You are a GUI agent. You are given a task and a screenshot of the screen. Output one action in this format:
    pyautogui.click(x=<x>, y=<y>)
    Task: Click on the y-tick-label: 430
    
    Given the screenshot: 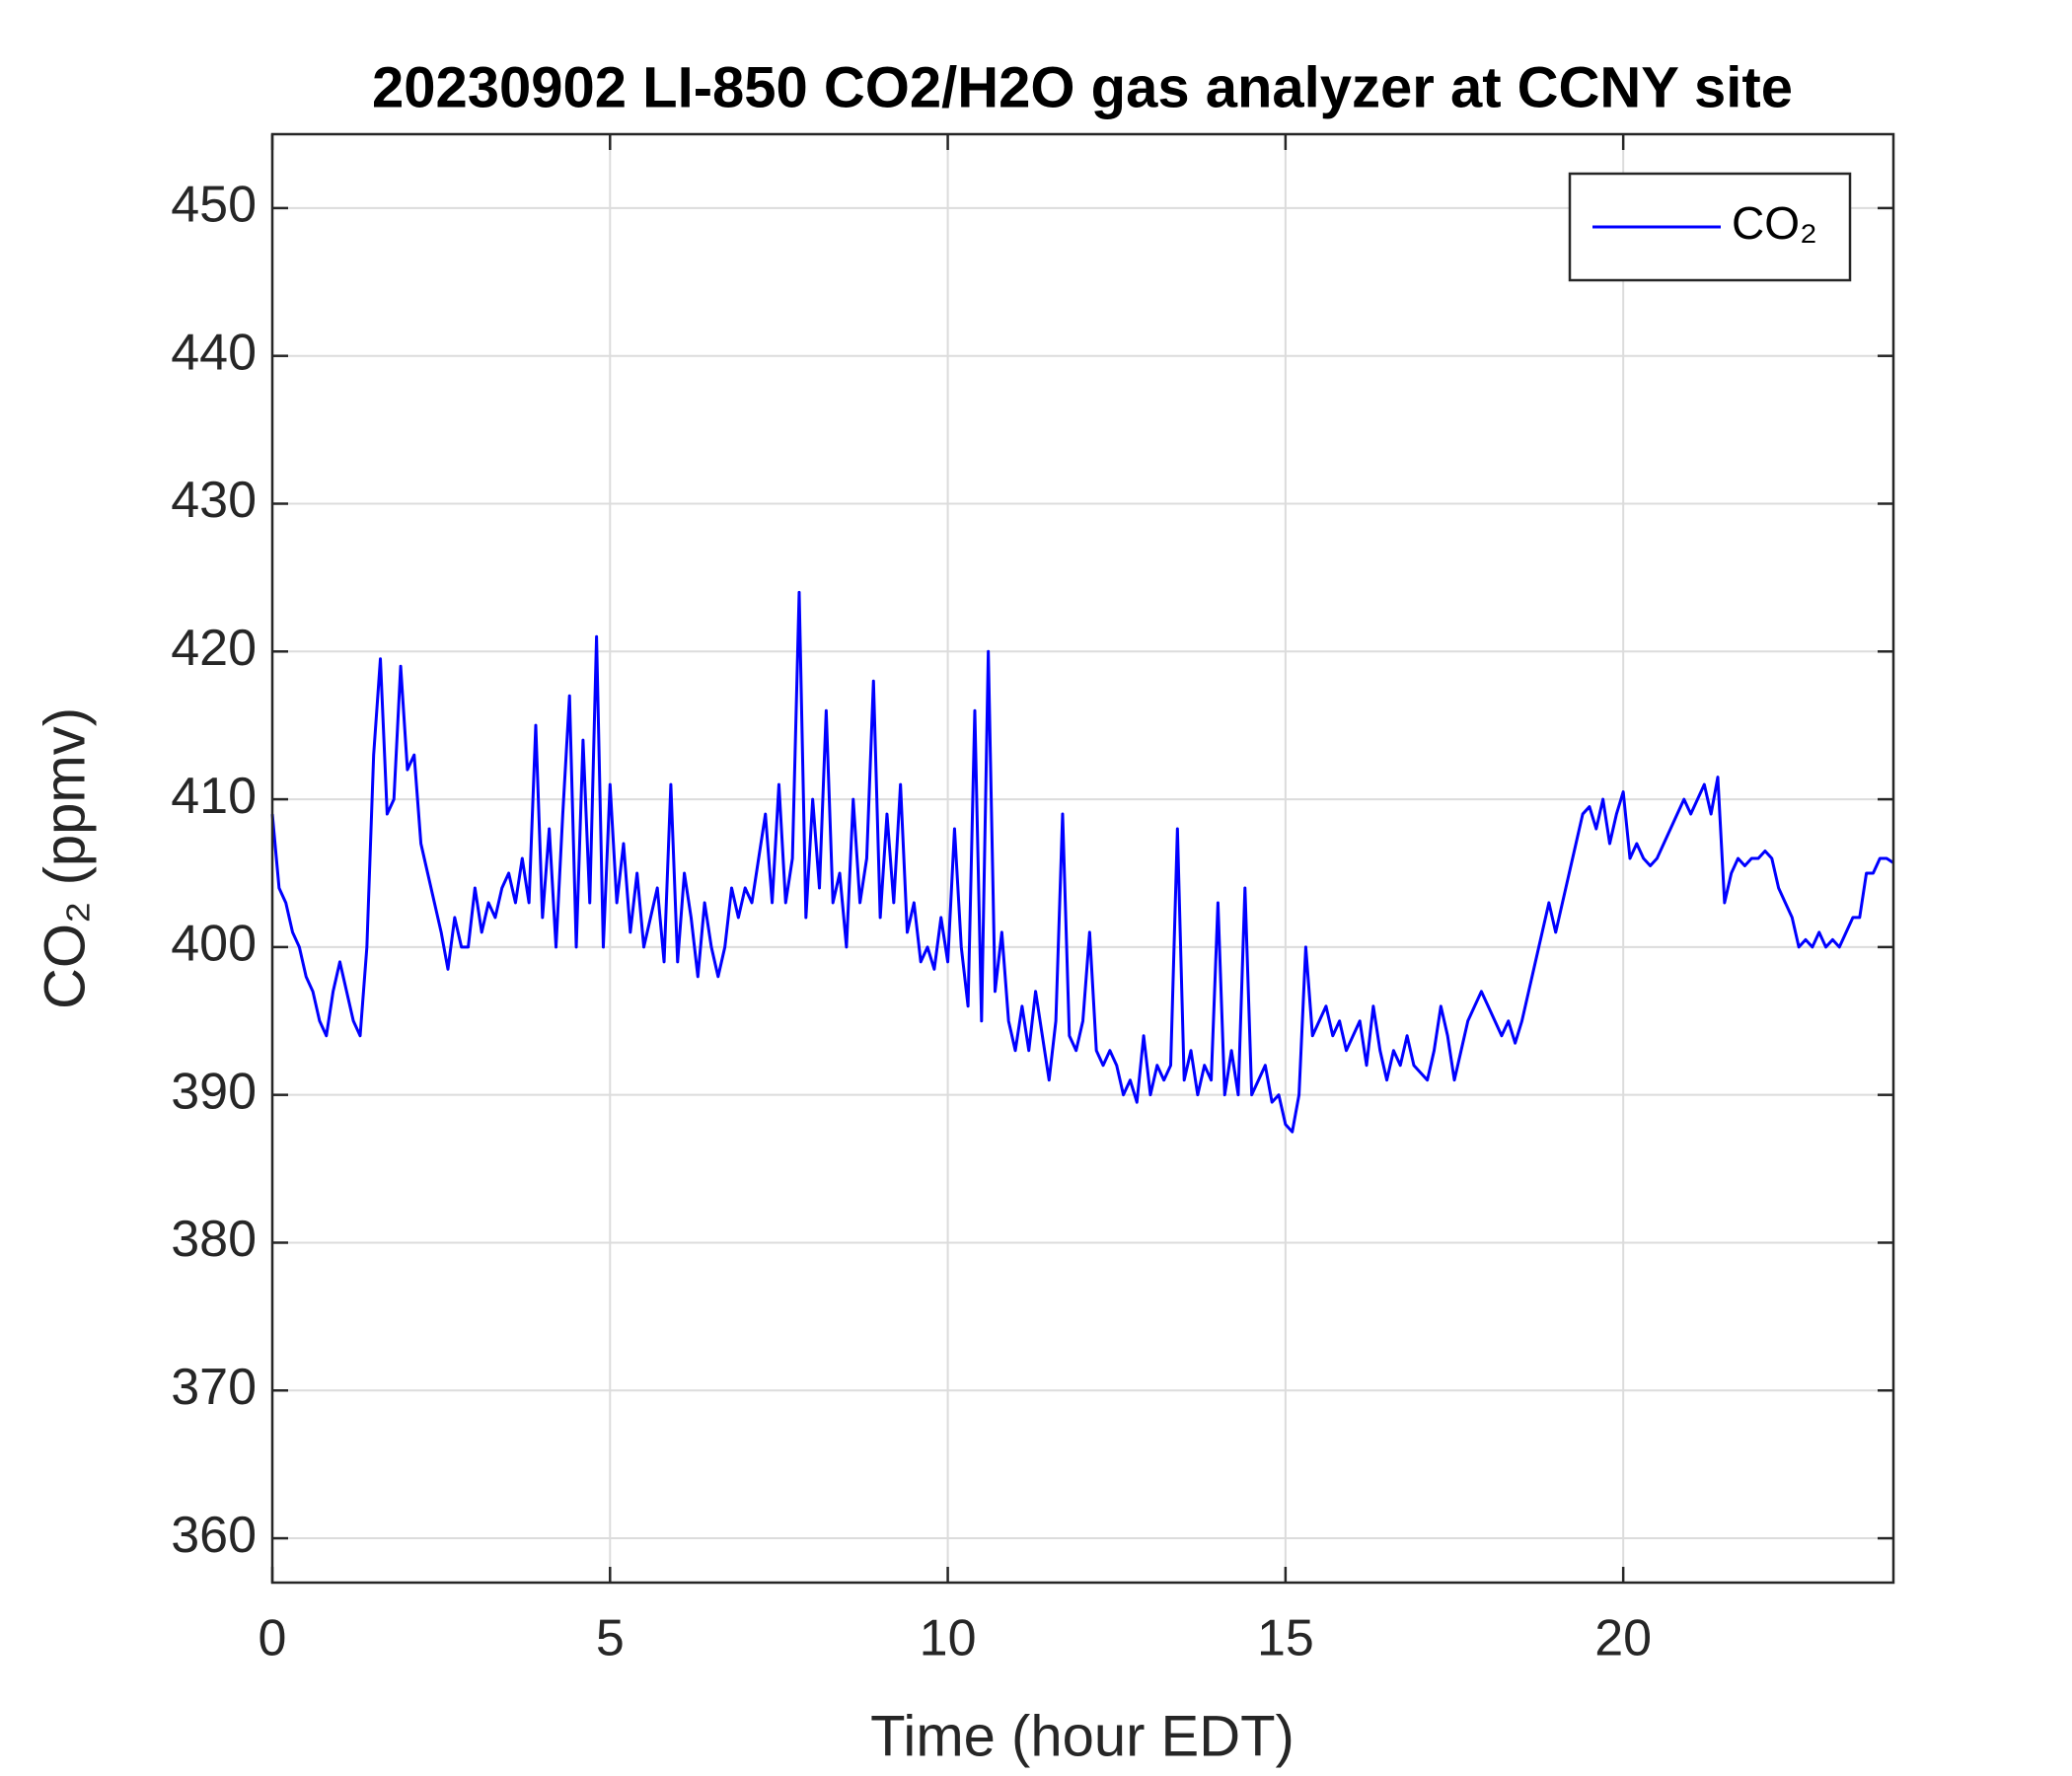 What is the action you would take?
    pyautogui.click(x=214, y=501)
    